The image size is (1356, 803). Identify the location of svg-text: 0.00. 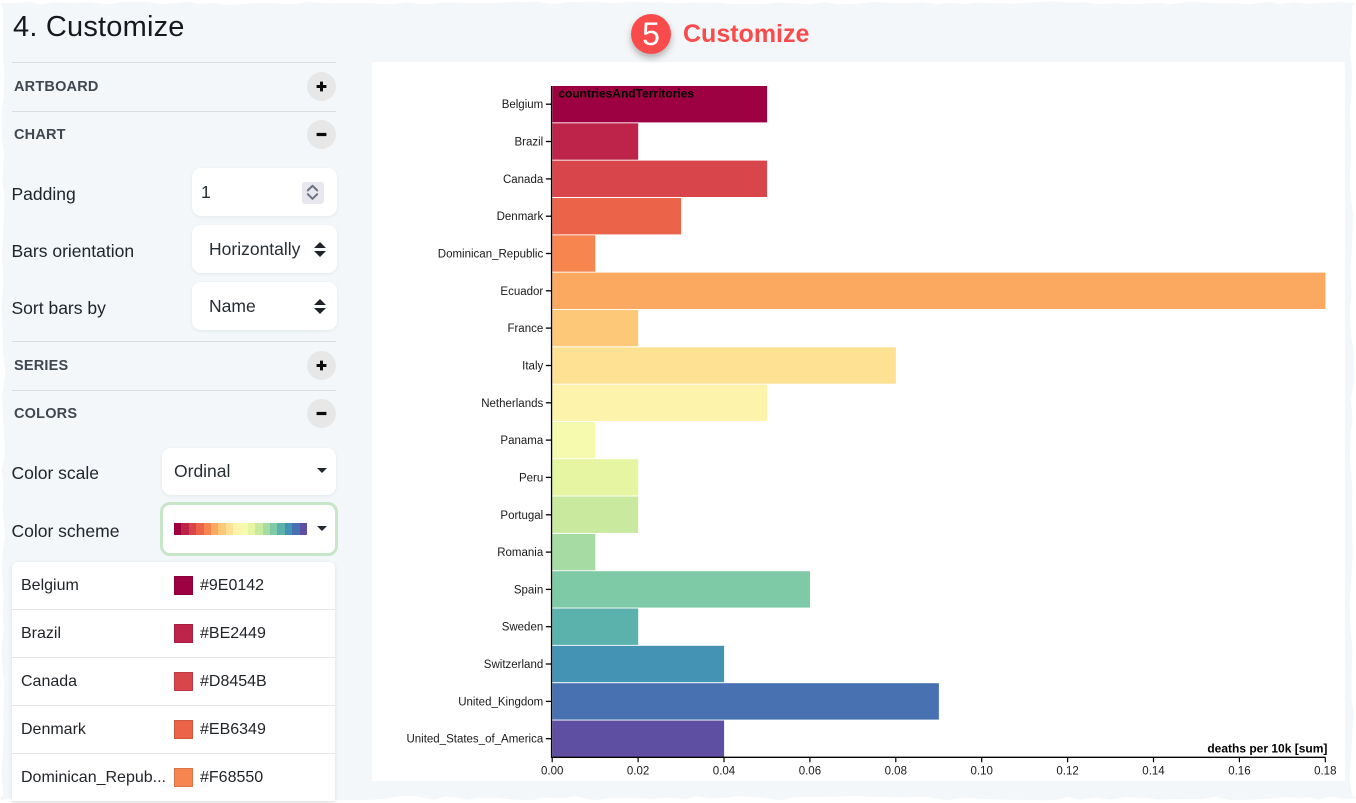
(552, 771).